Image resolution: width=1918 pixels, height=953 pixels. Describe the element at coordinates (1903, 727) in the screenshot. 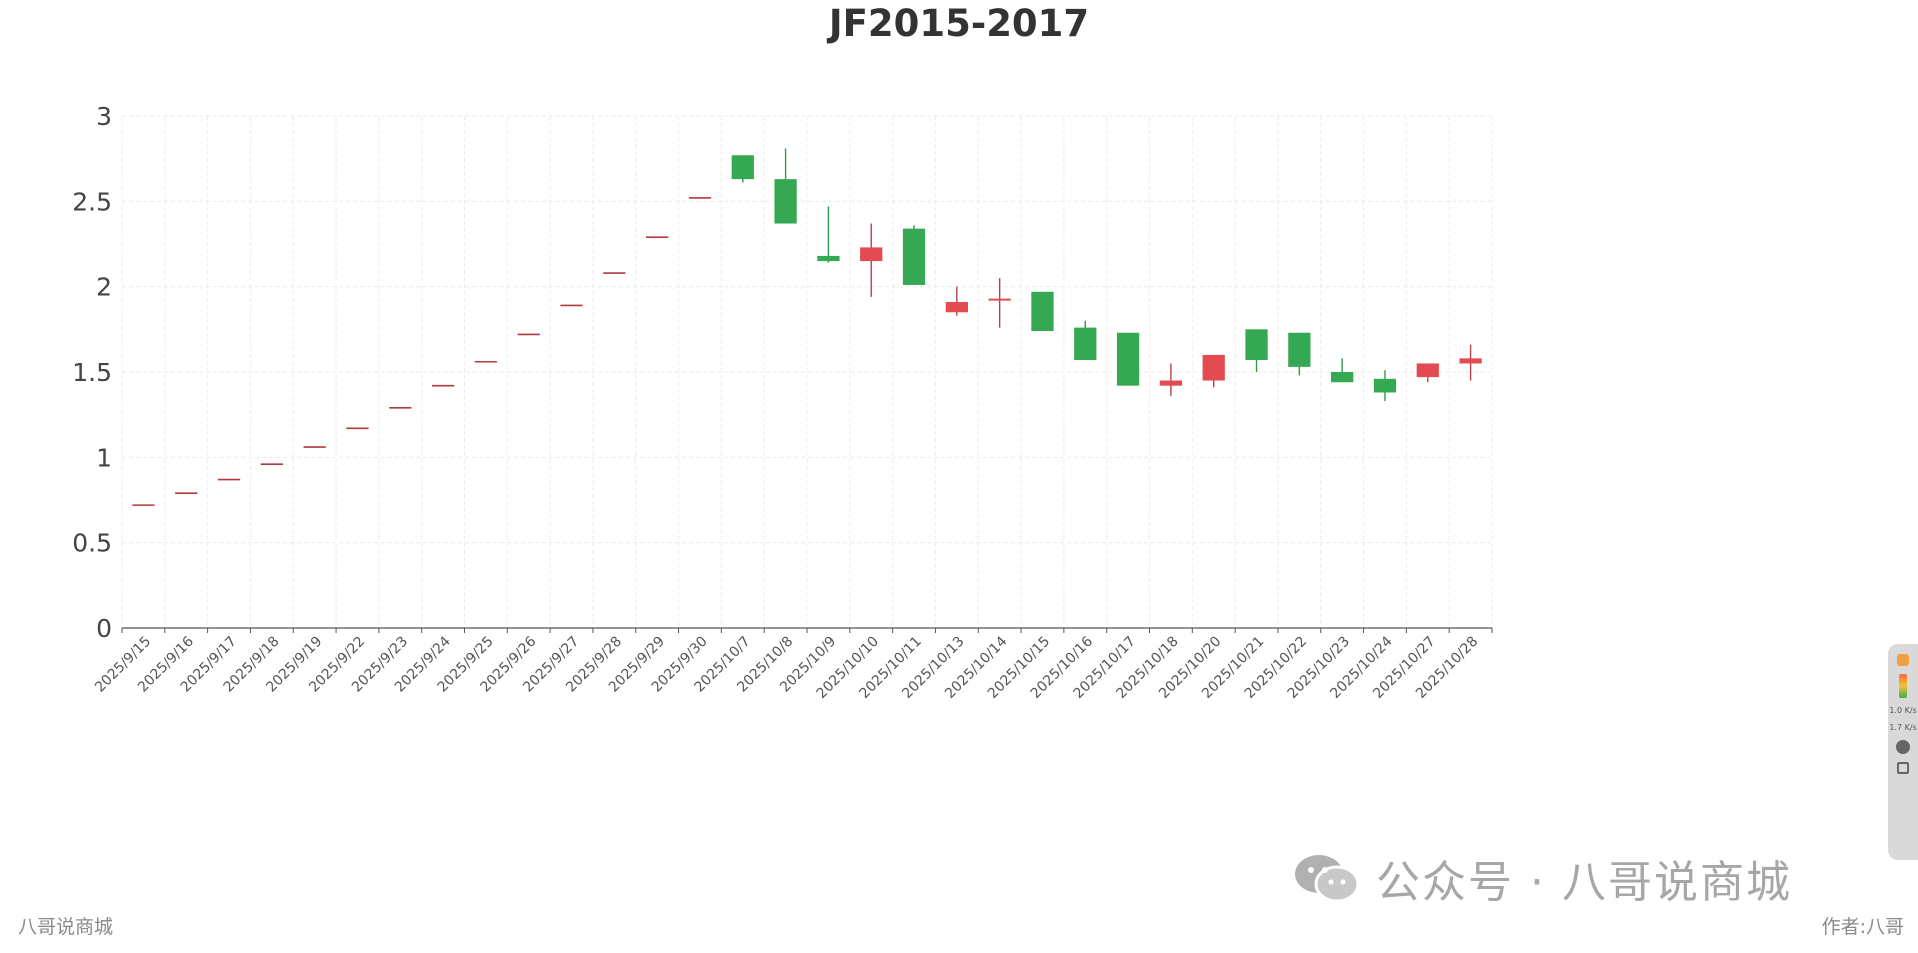

I see `speed-download: 1.7 K/s` at that location.